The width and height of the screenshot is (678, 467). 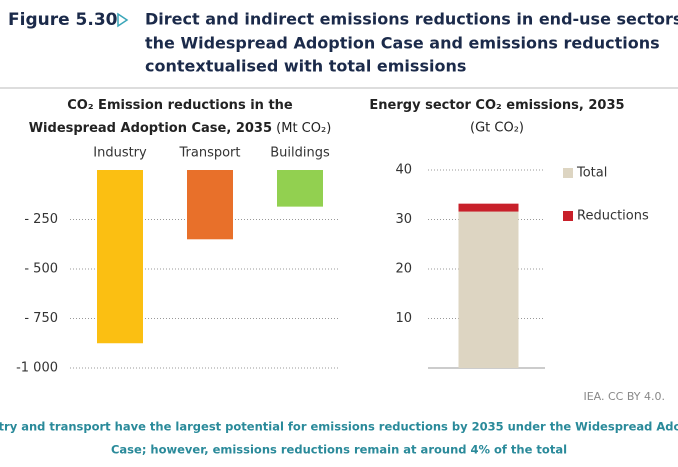 What do you see at coordinates (150, 128) in the screenshot?
I see `chart-title-text: Widespread Adoption Case, 2035` at bounding box center [150, 128].